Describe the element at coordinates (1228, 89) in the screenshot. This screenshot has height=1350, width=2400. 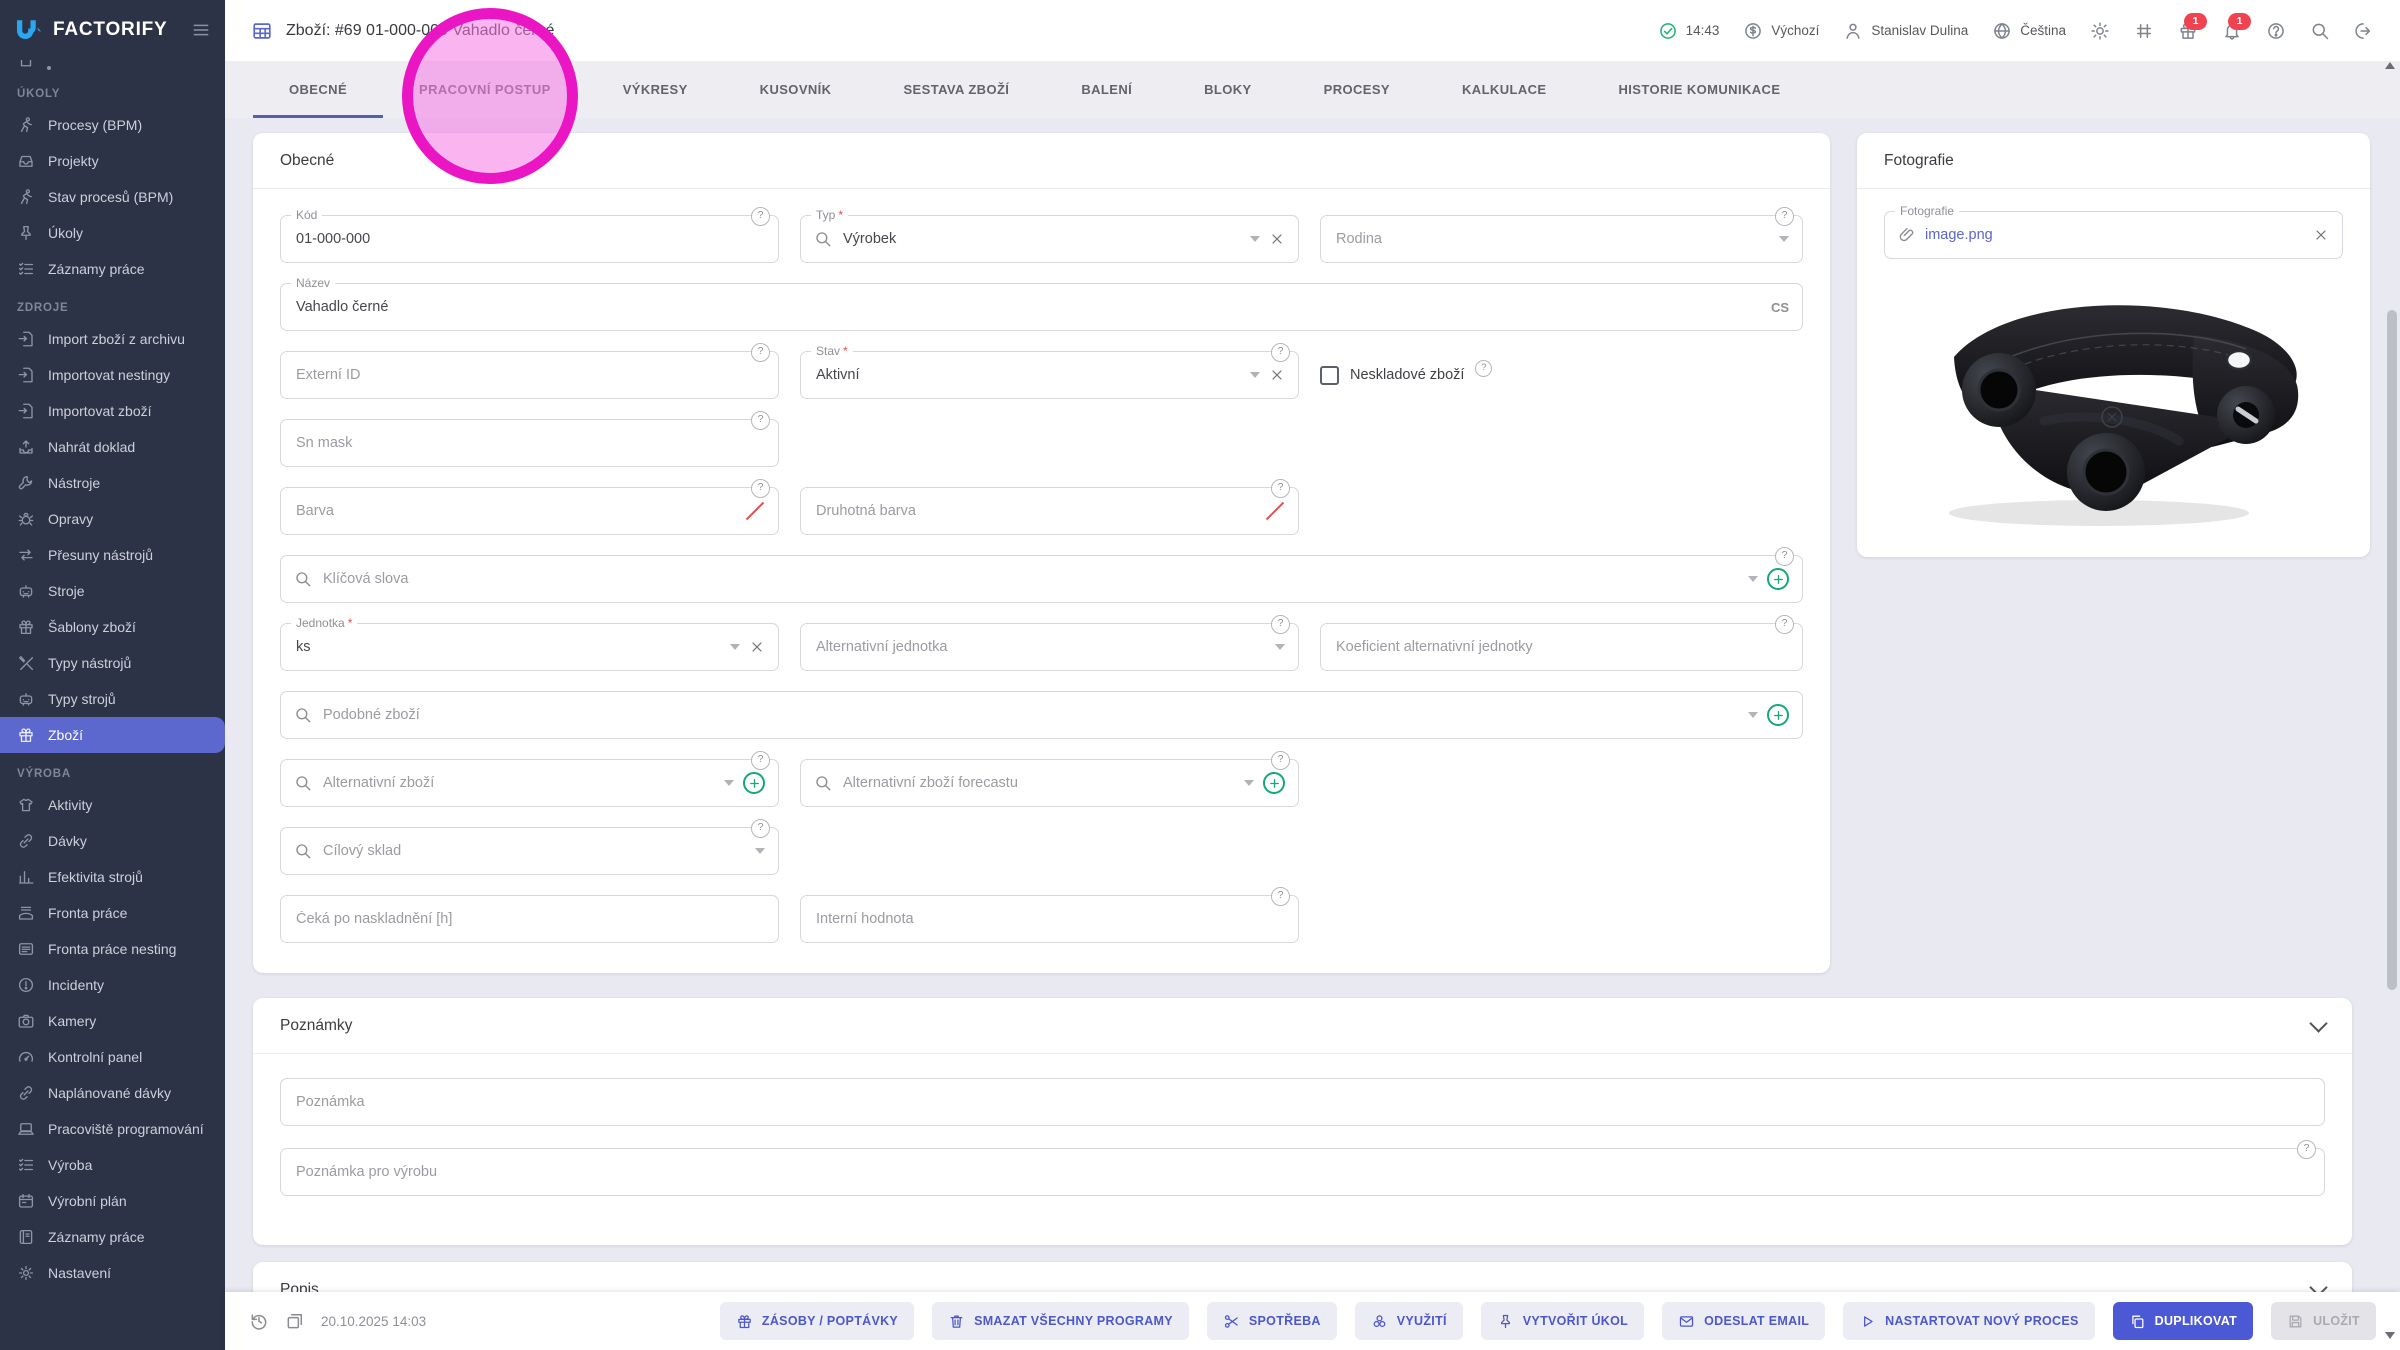
I see `tab-bloky: BLOKY` at that location.